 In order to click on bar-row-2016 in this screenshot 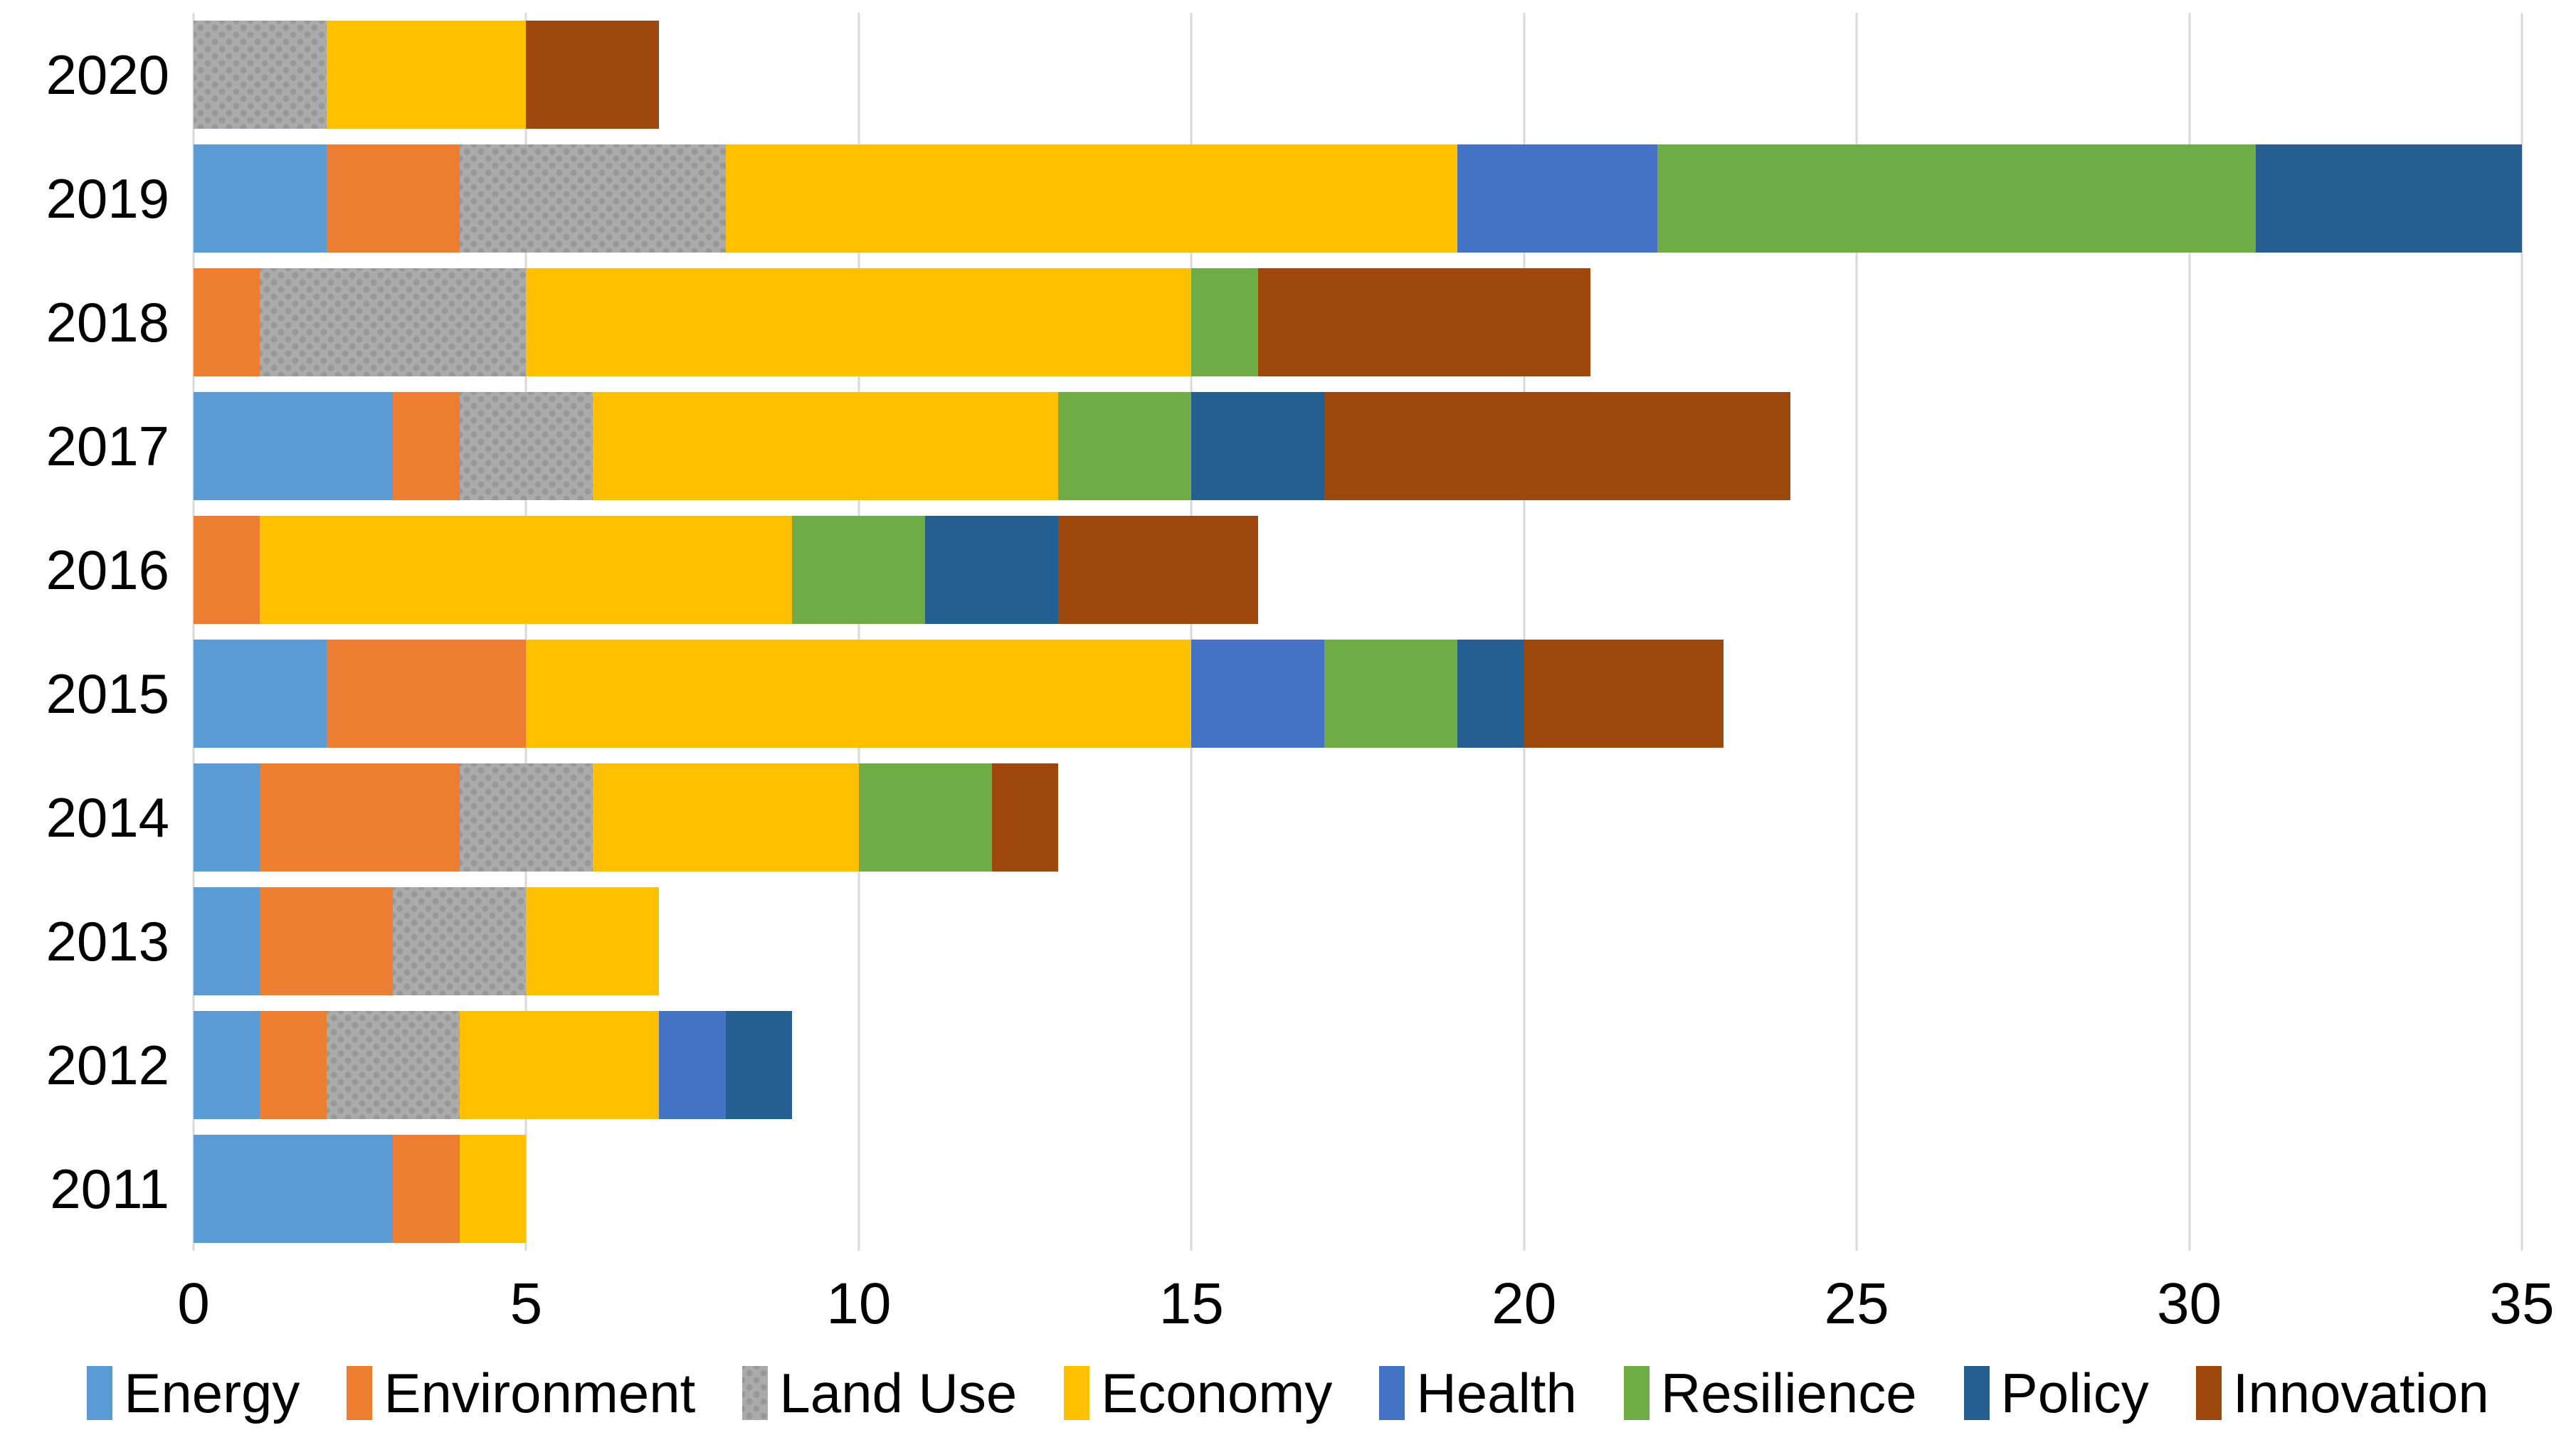, I will do `click(1358, 570)`.